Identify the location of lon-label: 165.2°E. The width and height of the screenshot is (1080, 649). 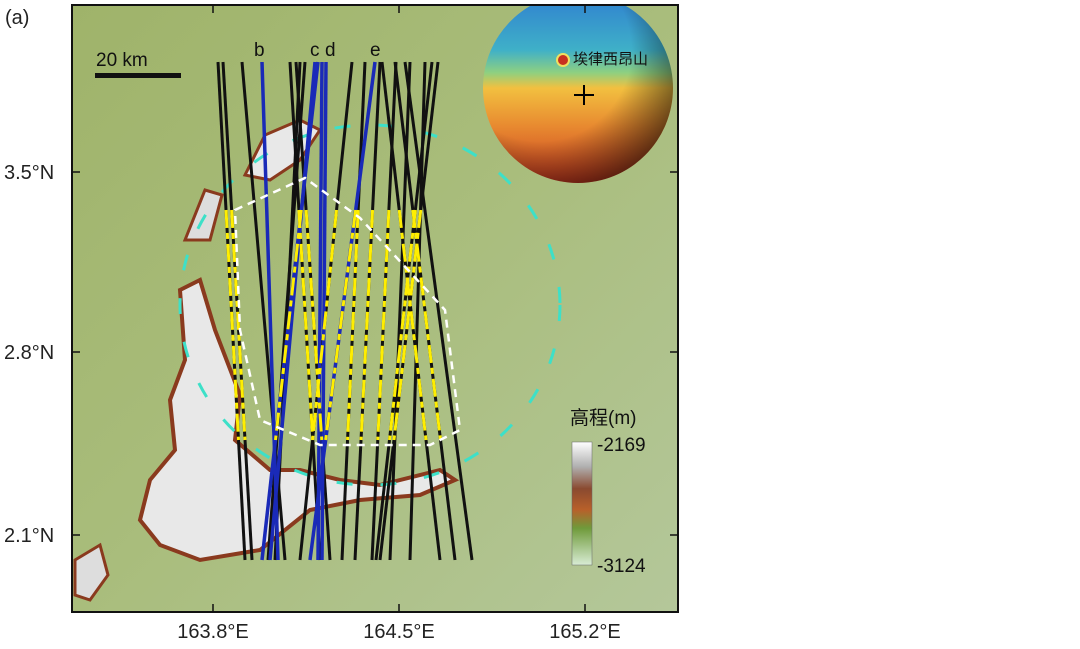
(584, 632).